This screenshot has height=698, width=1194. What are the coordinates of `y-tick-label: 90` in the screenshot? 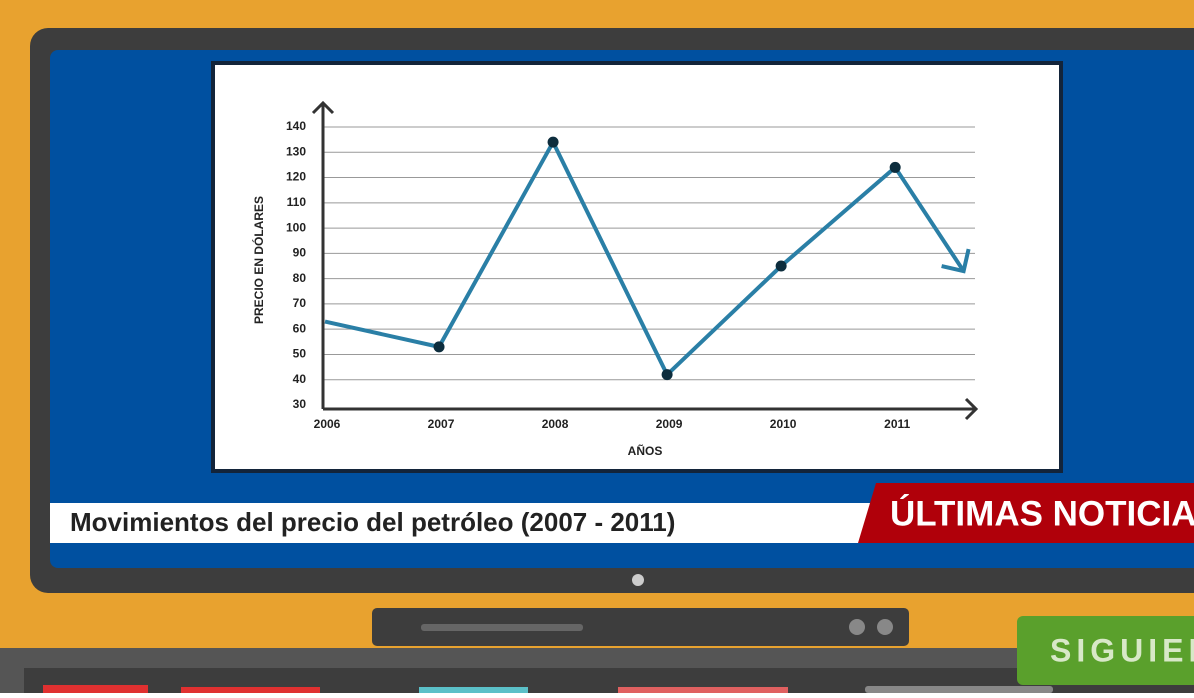 It's located at (300, 253).